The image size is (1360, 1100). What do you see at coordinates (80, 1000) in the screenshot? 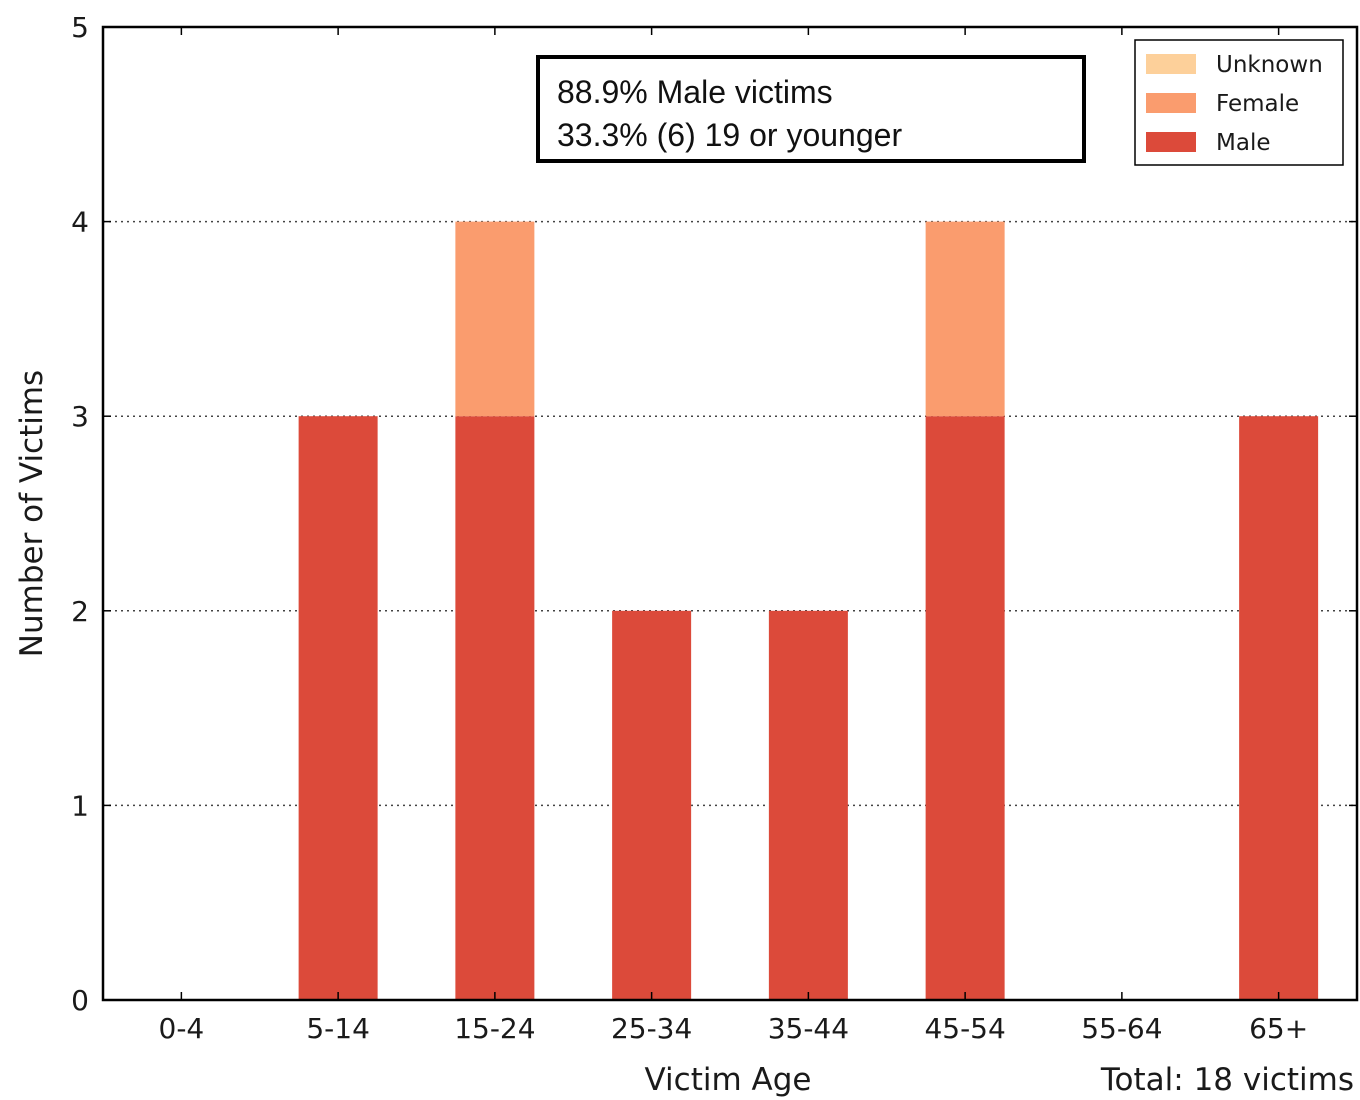
I see `y-tick-label: 0` at bounding box center [80, 1000].